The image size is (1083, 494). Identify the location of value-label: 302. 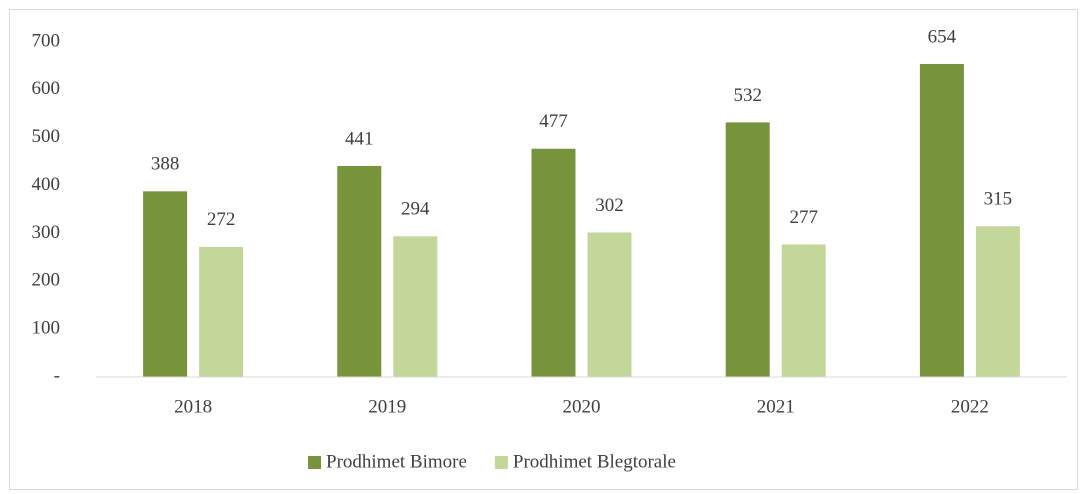
(609, 205).